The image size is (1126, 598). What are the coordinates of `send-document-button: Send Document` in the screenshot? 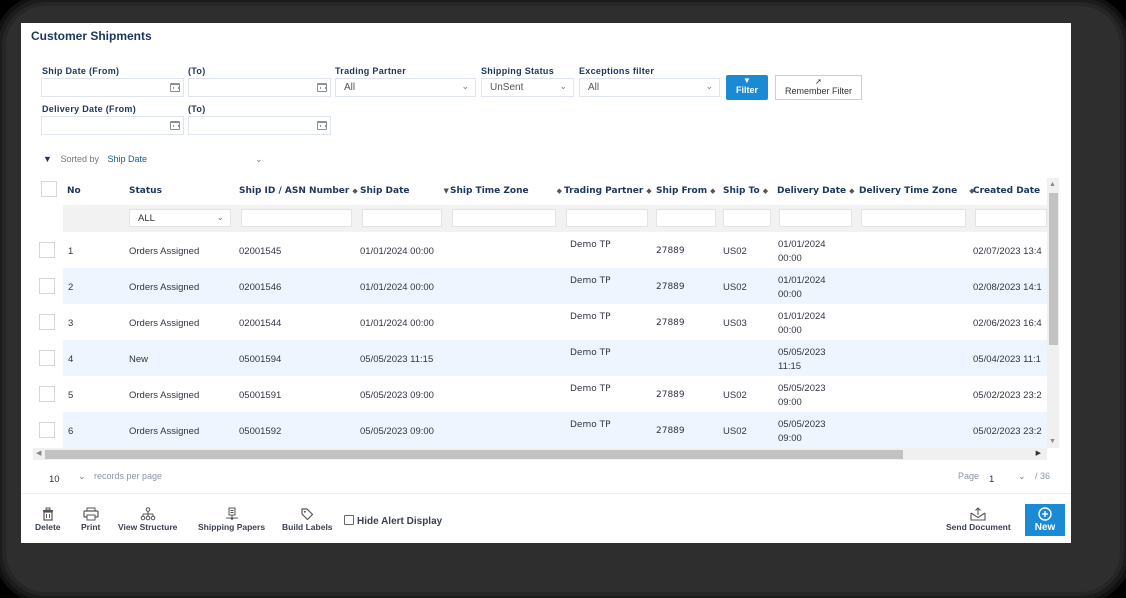 It's located at (978, 519).